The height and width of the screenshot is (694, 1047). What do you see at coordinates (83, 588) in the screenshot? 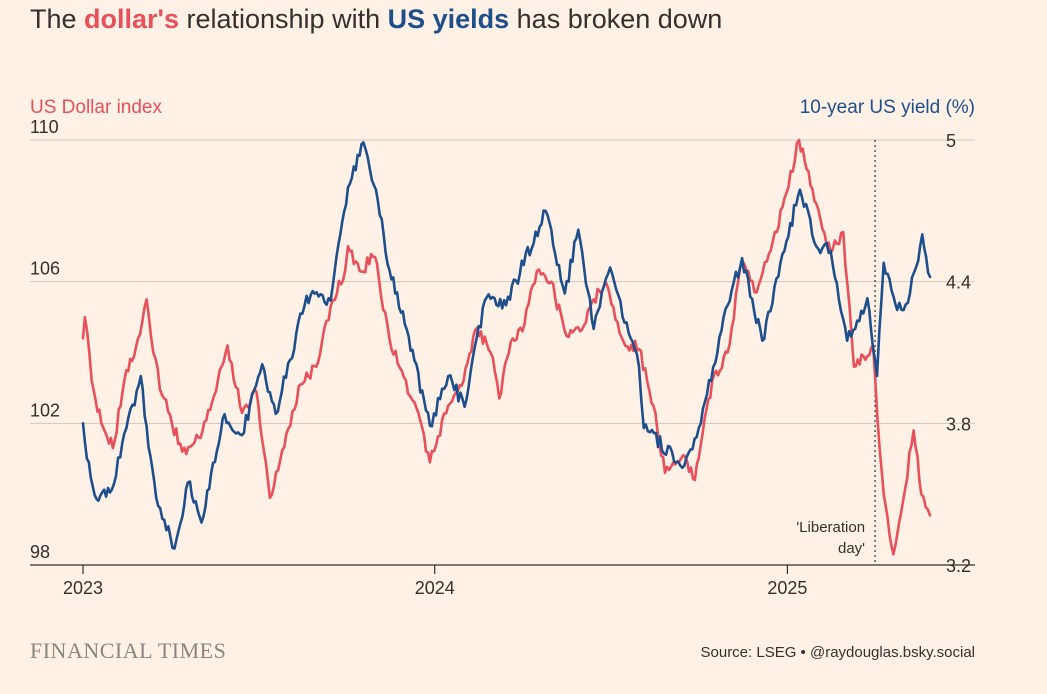
I see `x-tick-label: 2023` at bounding box center [83, 588].